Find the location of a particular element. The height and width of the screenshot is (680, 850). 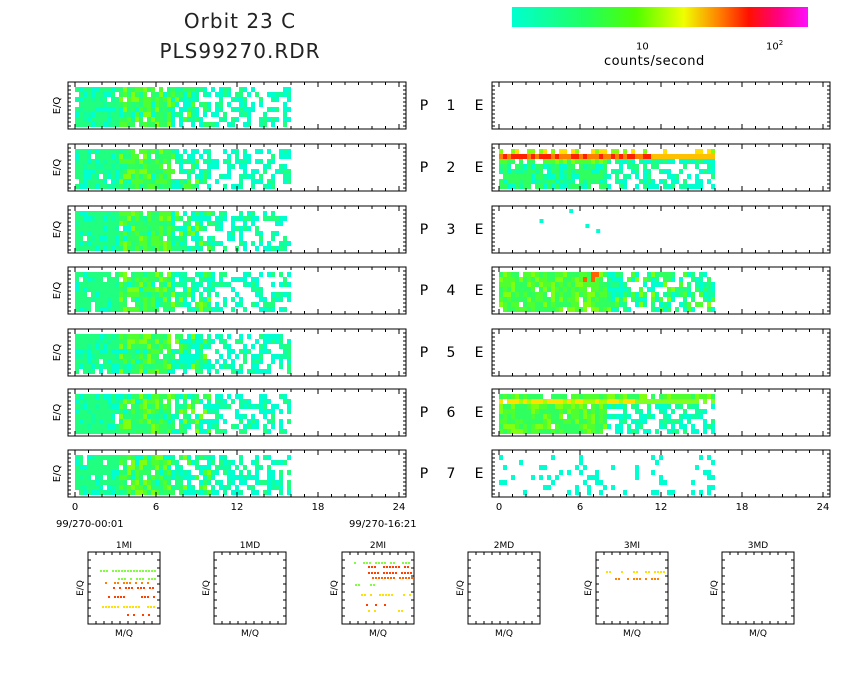

mini-plot-title: 1MI is located at coordinates (124, 546).